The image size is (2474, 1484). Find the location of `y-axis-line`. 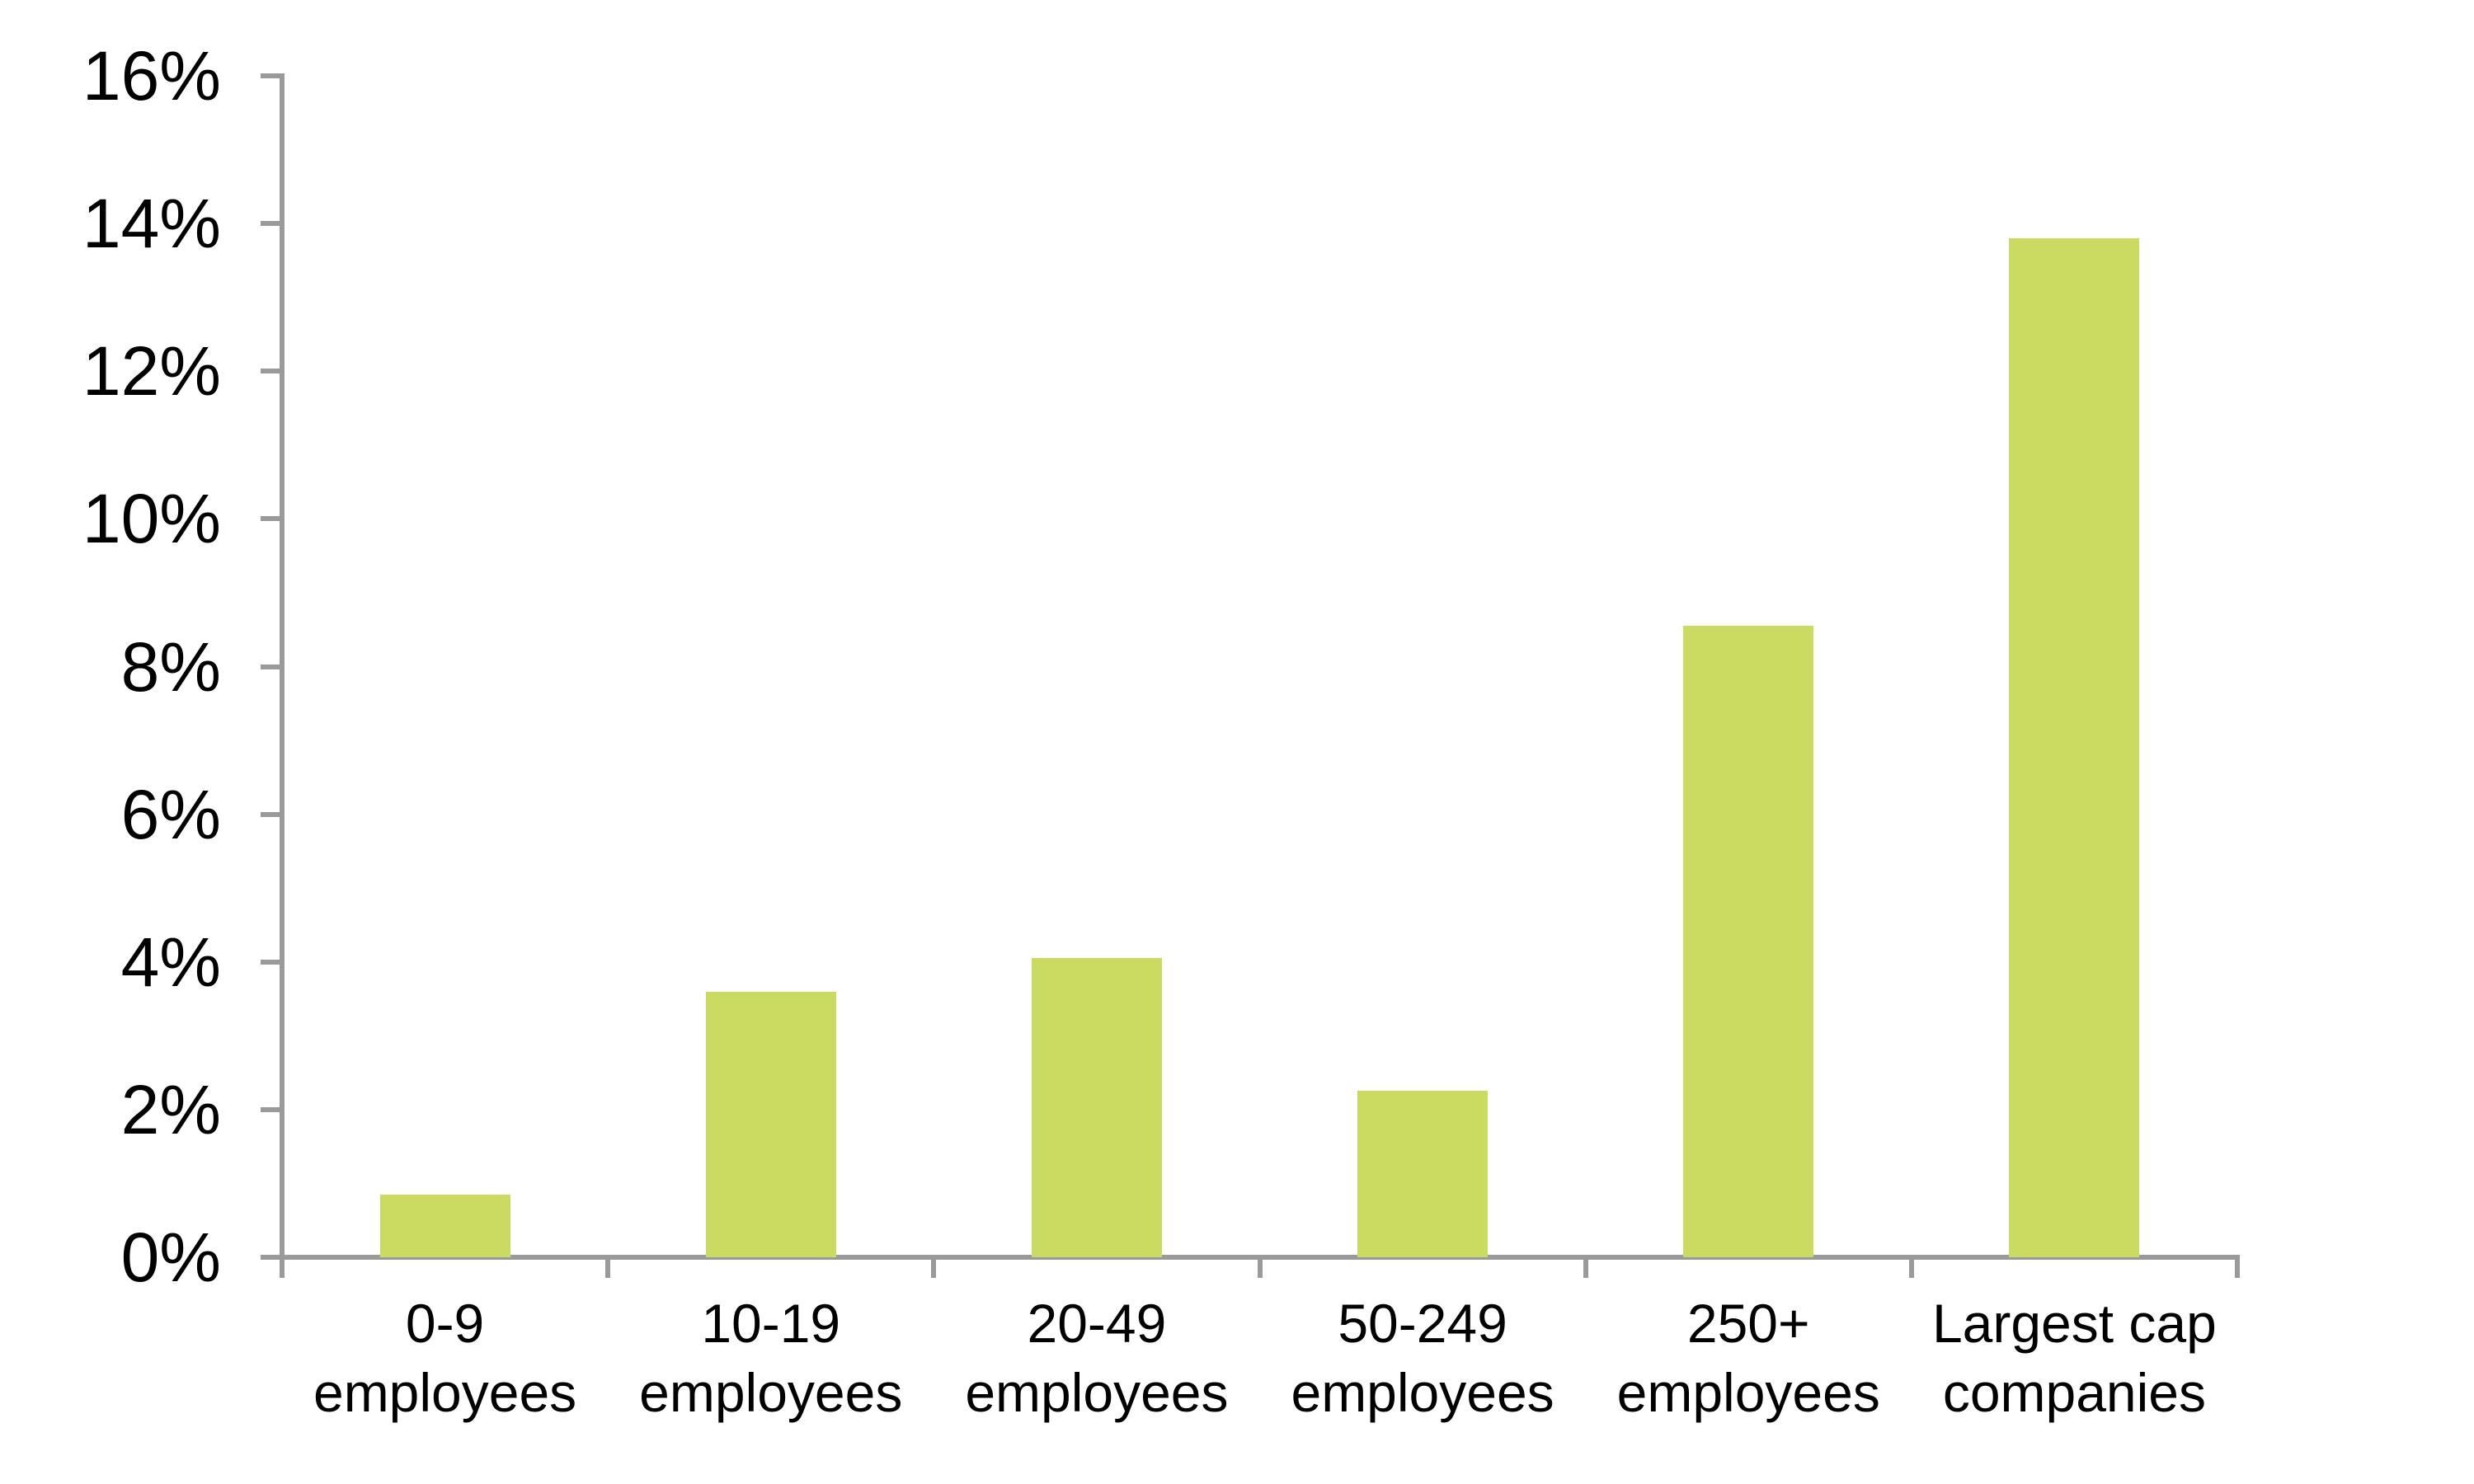

y-axis-line is located at coordinates (282, 666).